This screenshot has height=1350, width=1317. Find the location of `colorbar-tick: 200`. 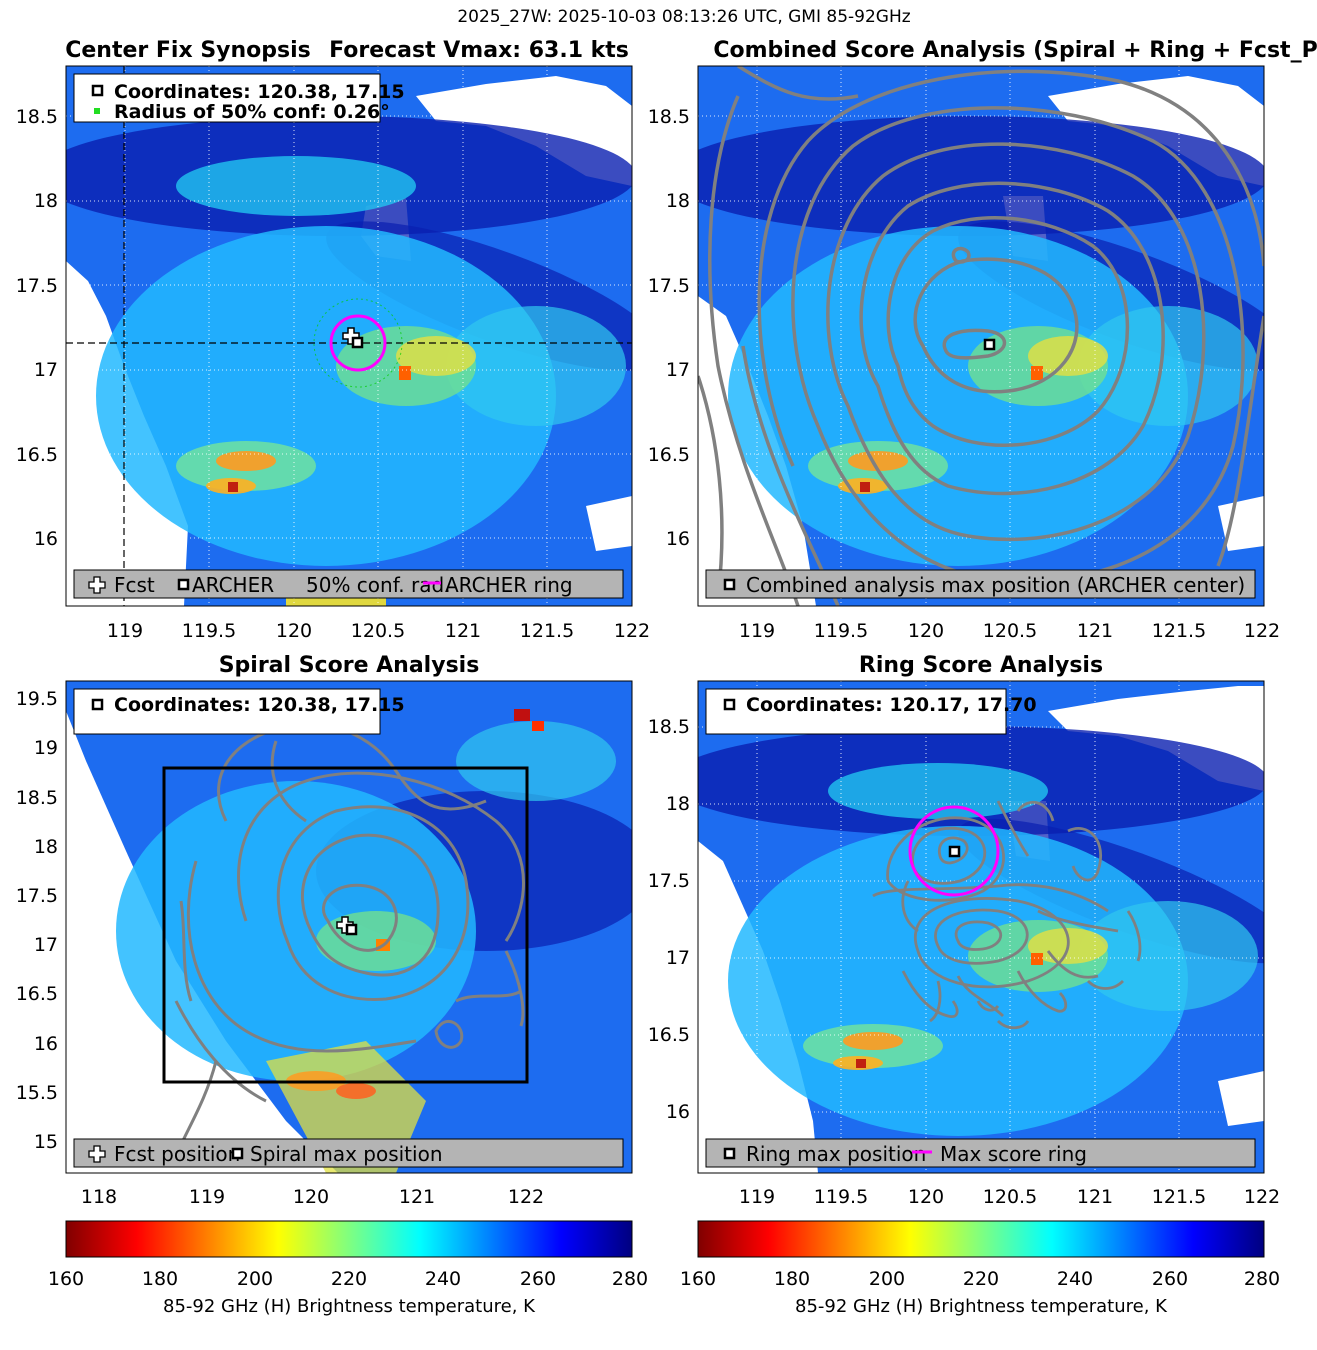

colorbar-tick: 200 is located at coordinates (255, 1279).